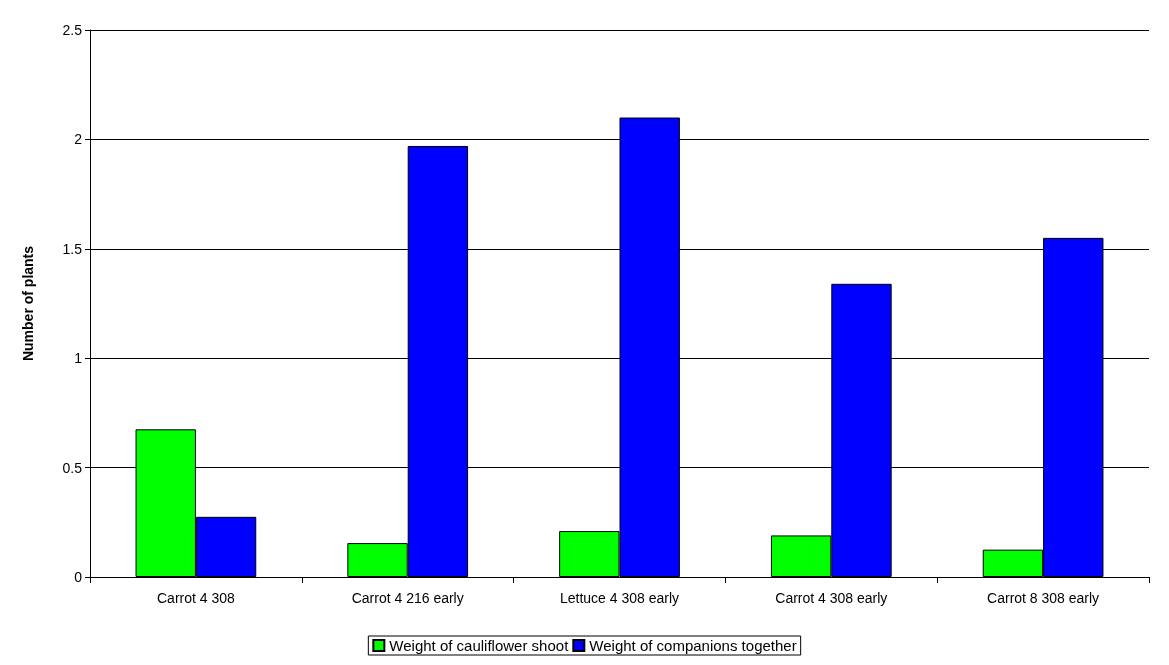 The image size is (1169, 665). Describe the element at coordinates (619, 598) in the screenshot. I see `x-tick-label: Lettuce 4 308 early` at that location.